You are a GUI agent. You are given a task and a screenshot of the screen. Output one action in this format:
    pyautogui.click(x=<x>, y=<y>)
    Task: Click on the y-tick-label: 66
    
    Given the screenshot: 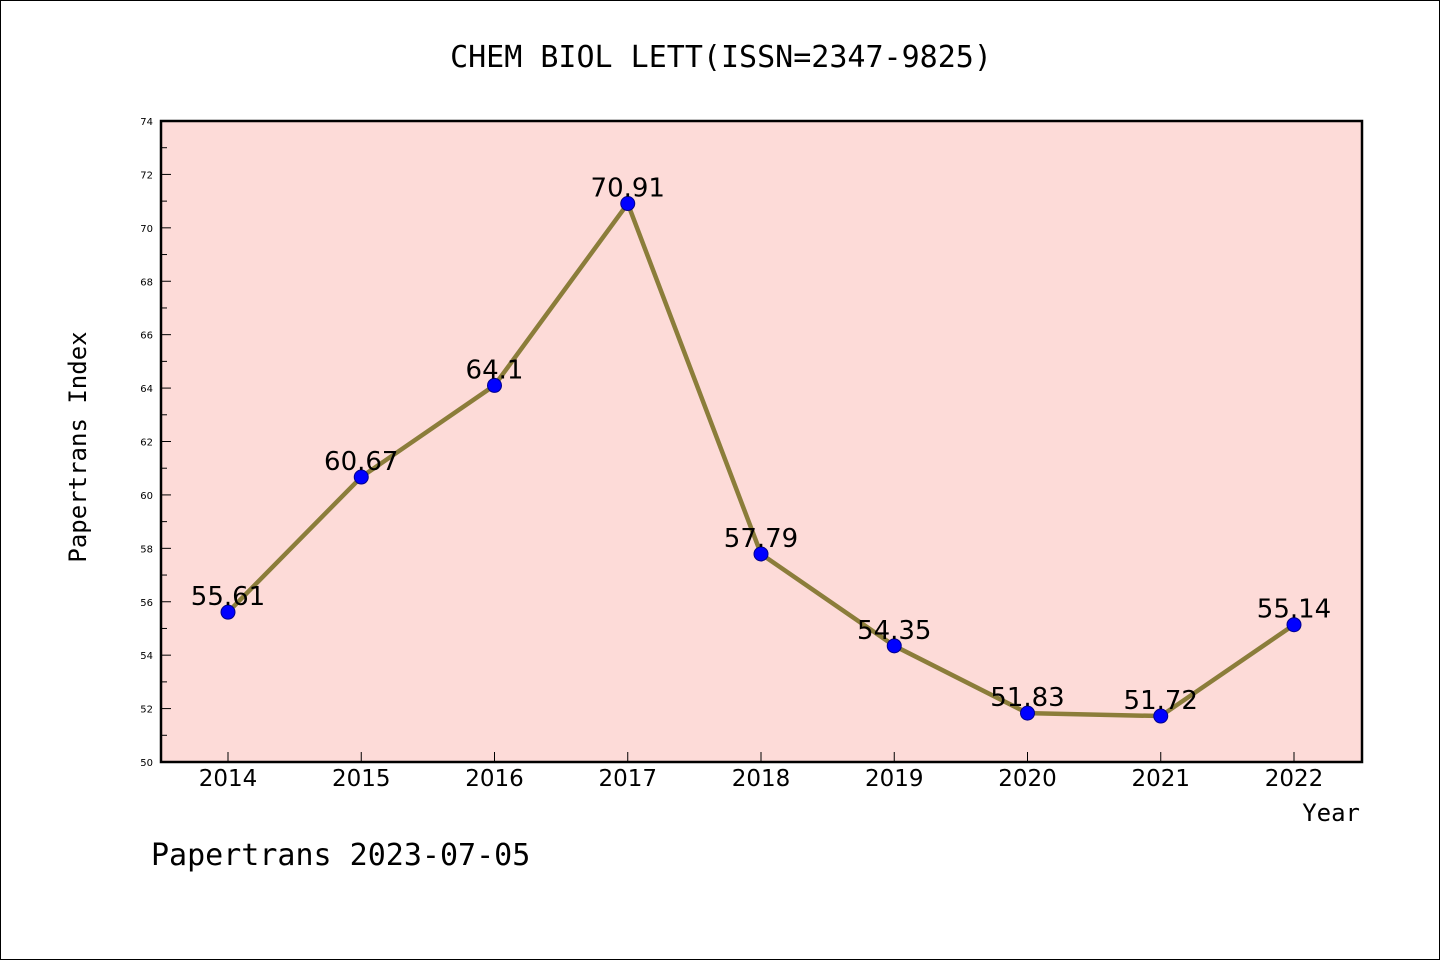 What is the action you would take?
    pyautogui.click(x=146, y=336)
    